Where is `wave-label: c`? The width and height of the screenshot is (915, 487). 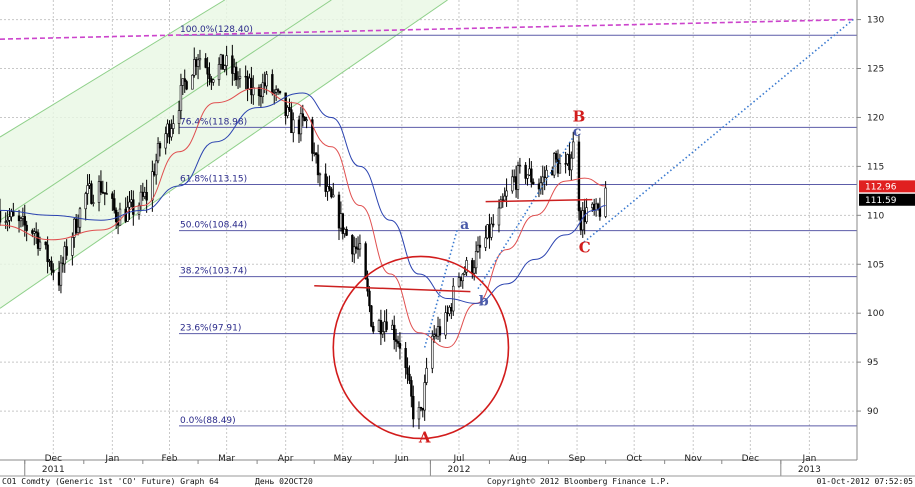 wave-label: c is located at coordinates (577, 132).